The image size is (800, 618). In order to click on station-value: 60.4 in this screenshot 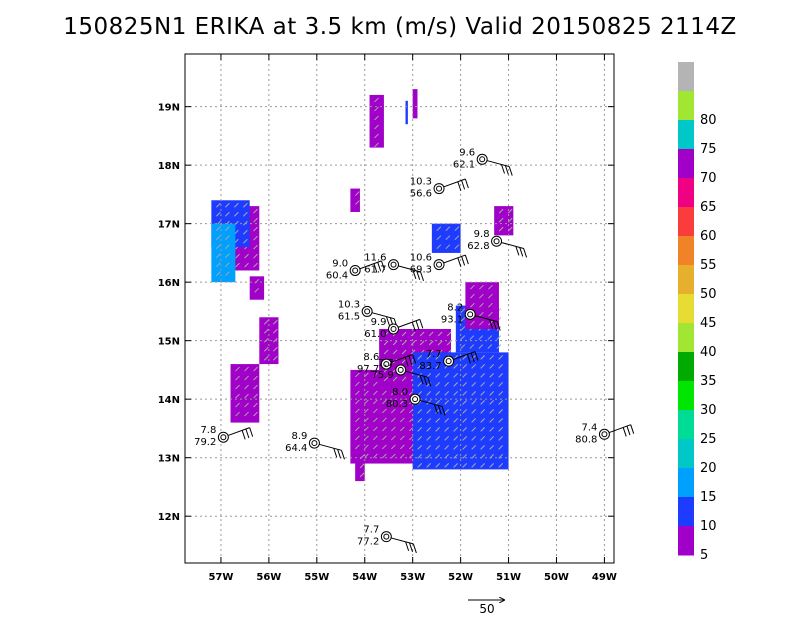, I will do `click(337, 275)`.